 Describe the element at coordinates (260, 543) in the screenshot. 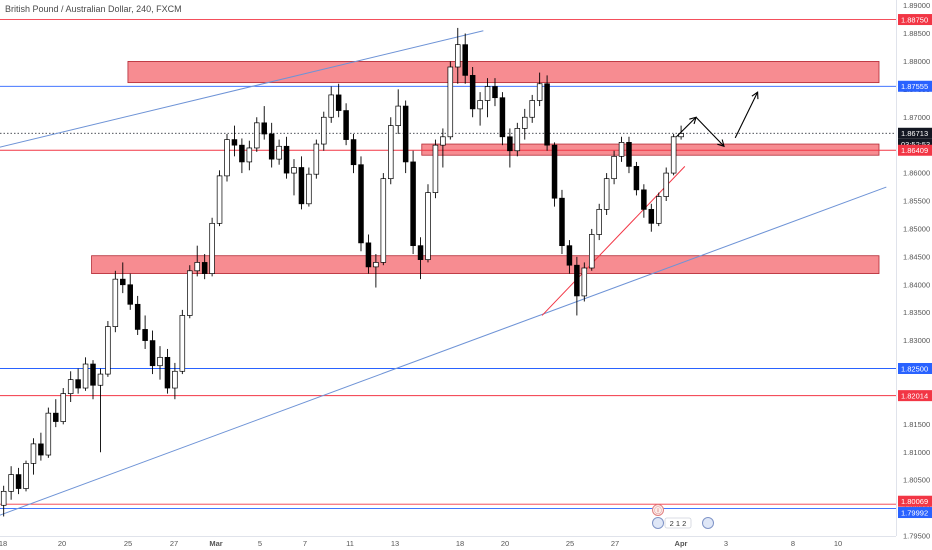

I see `x-tick-label: 5` at that location.